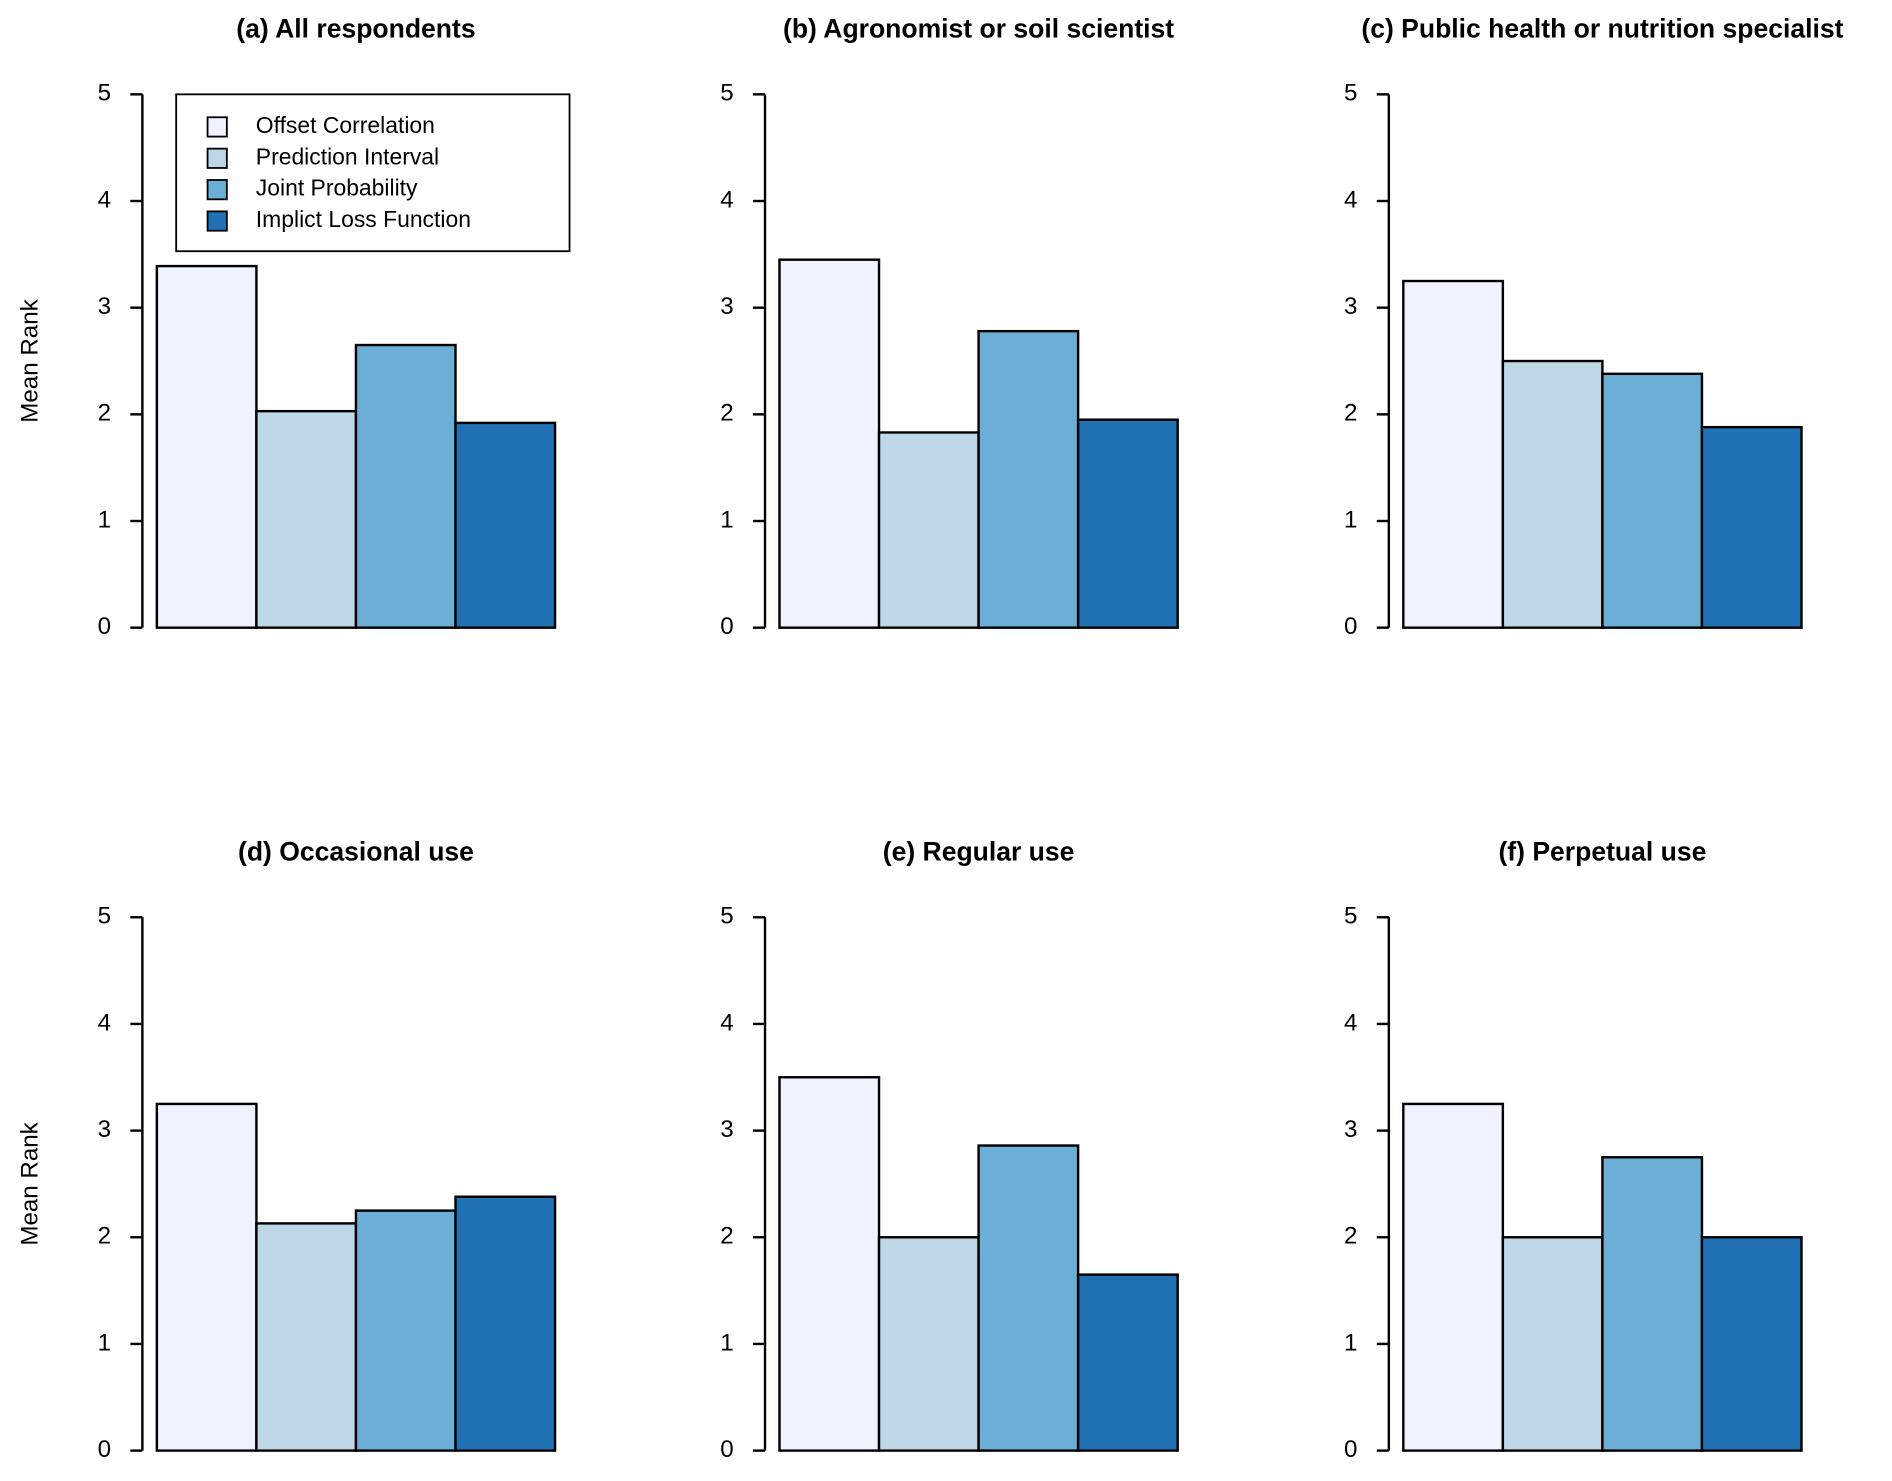 Image resolution: width=1892 pixels, height=1481 pixels. What do you see at coordinates (337, 188) in the screenshot?
I see `legend-label: Joint Probability` at bounding box center [337, 188].